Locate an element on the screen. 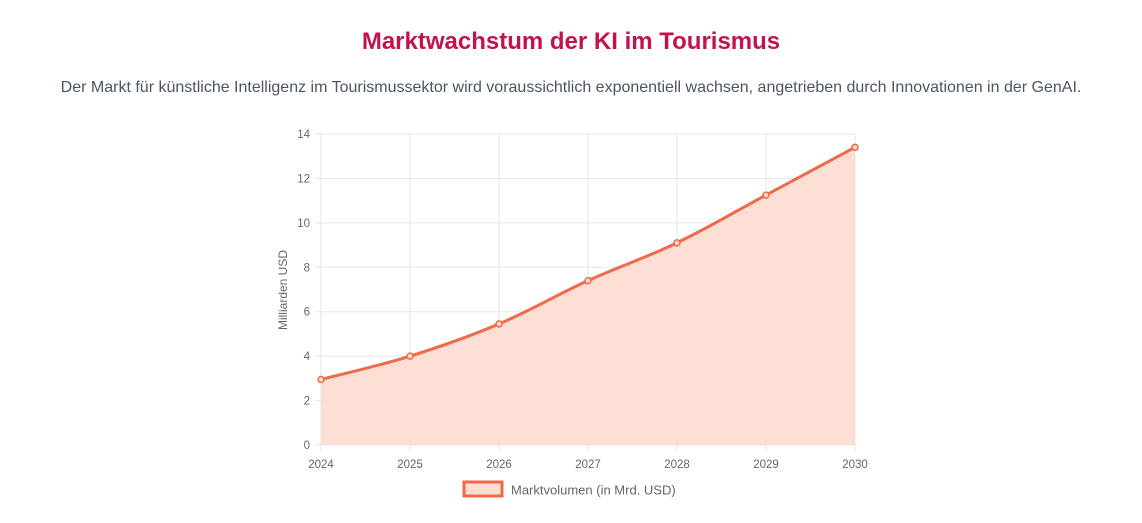 The image size is (1142, 523). y-tick-label: 4 is located at coordinates (307, 357).